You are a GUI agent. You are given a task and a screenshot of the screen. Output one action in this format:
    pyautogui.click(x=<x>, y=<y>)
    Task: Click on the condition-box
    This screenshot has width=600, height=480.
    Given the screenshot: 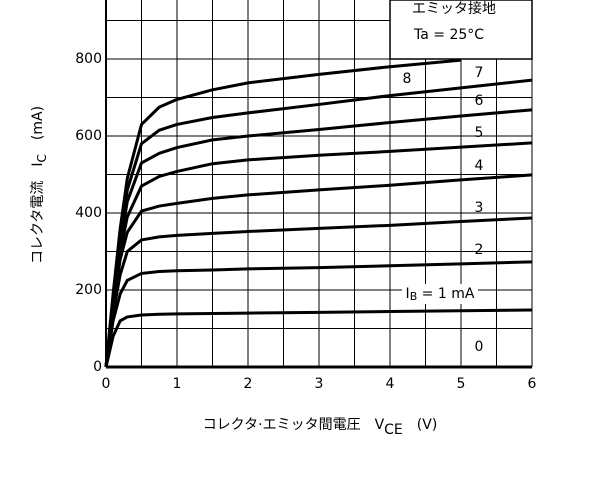 What is the action you would take?
    pyautogui.click(x=461, y=30)
    